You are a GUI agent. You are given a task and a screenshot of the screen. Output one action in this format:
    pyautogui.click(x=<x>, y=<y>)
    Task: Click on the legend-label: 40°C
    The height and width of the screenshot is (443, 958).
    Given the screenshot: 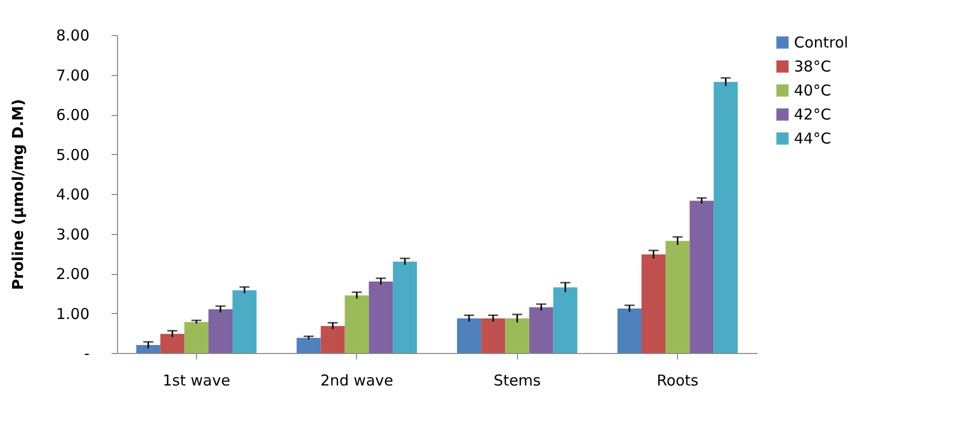 What is the action you would take?
    pyautogui.click(x=813, y=91)
    